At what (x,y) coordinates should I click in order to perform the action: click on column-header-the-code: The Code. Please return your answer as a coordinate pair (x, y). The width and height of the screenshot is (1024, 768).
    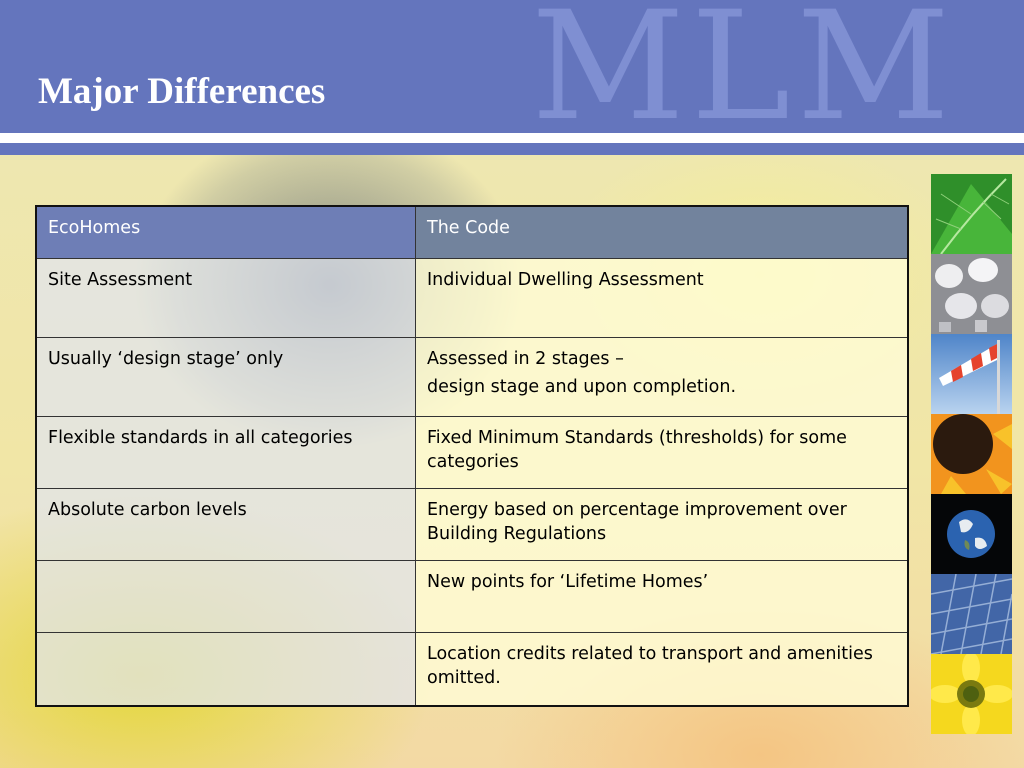
    Looking at the image, I should click on (662, 232).